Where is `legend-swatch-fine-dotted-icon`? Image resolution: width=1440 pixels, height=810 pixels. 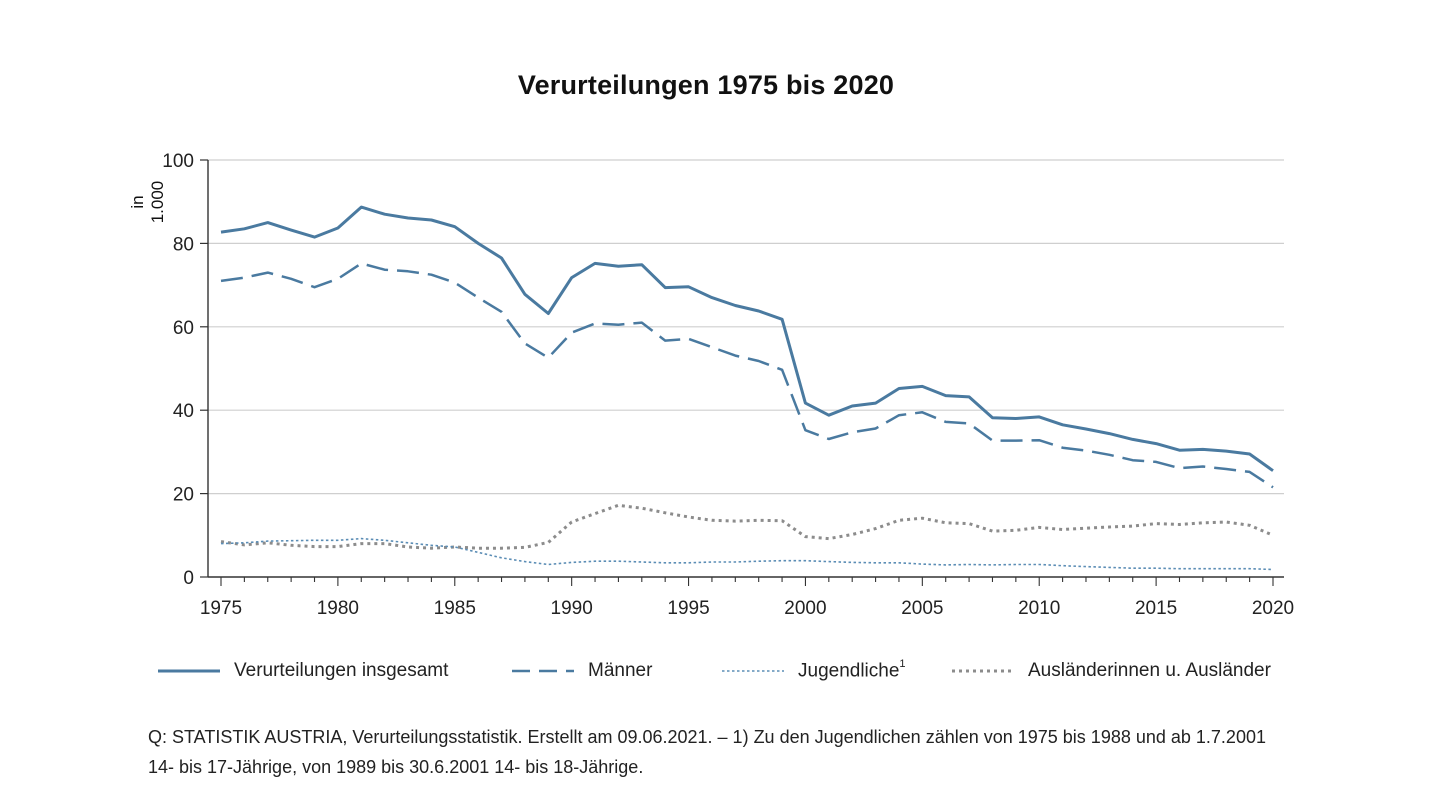 legend-swatch-fine-dotted-icon is located at coordinates (753, 671).